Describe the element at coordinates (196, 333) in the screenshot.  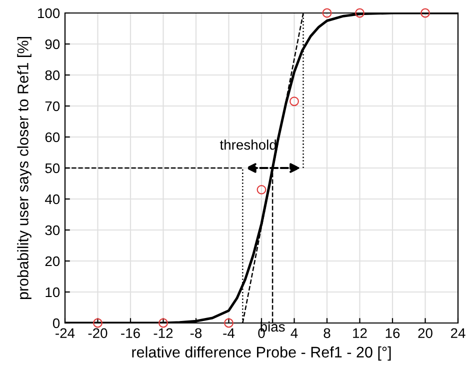
I see `x-tick-label: -8` at that location.